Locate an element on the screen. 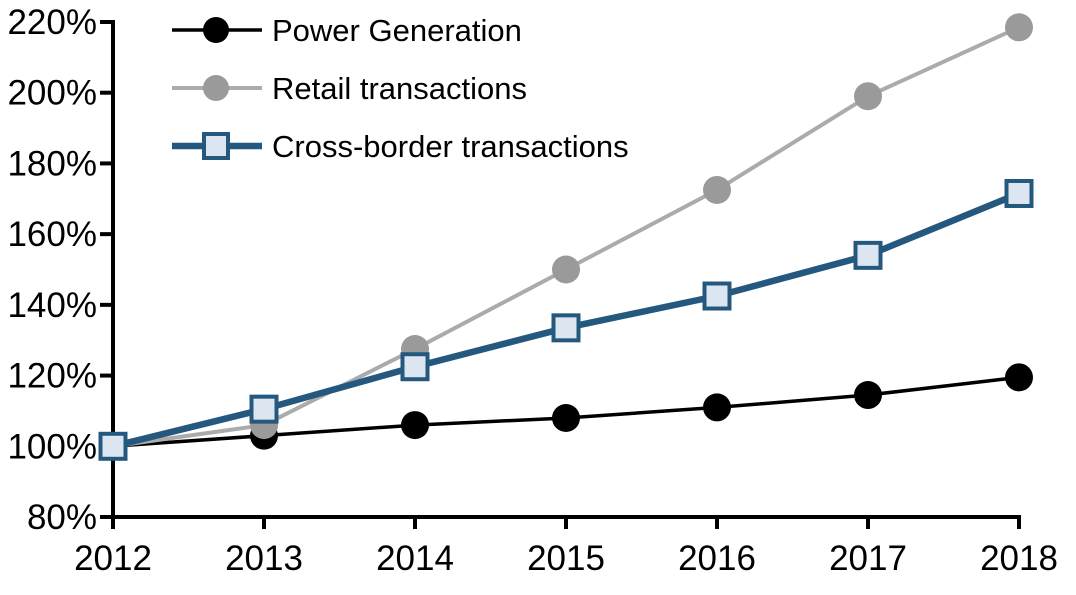 Image resolution: width=1076 pixels, height=595 pixels. legend-marker-power-generation is located at coordinates (216, 30).